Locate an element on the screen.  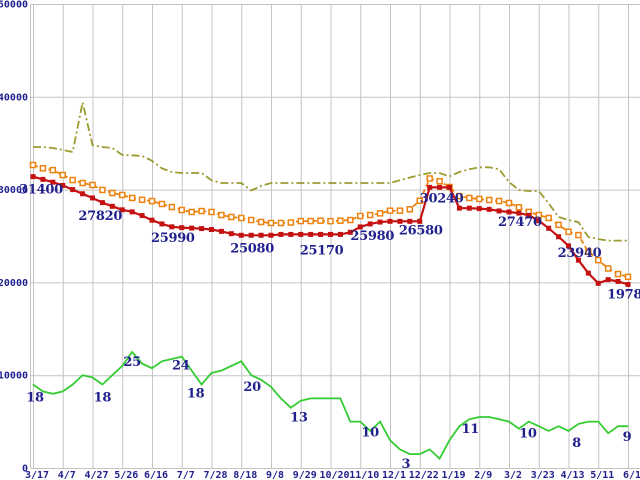
data-label: 25990 is located at coordinates (173, 238).